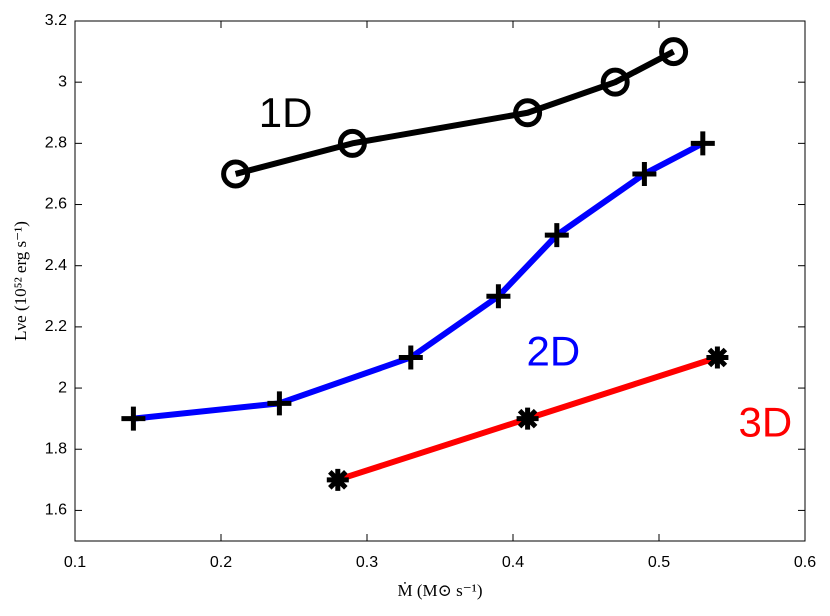  Describe the element at coordinates (286, 112) in the screenshot. I see `series-label: 1D` at that location.